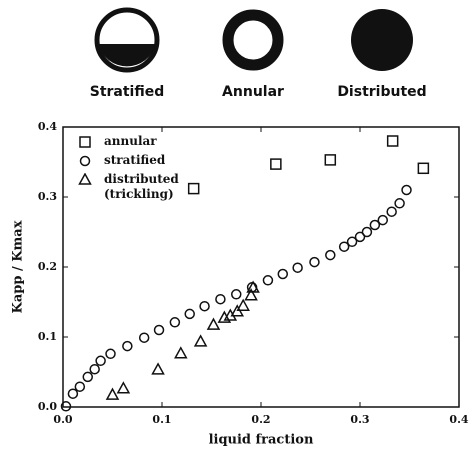 The image size is (473, 451). I want to click on x-tick-label: 0.3, so click(359, 419).